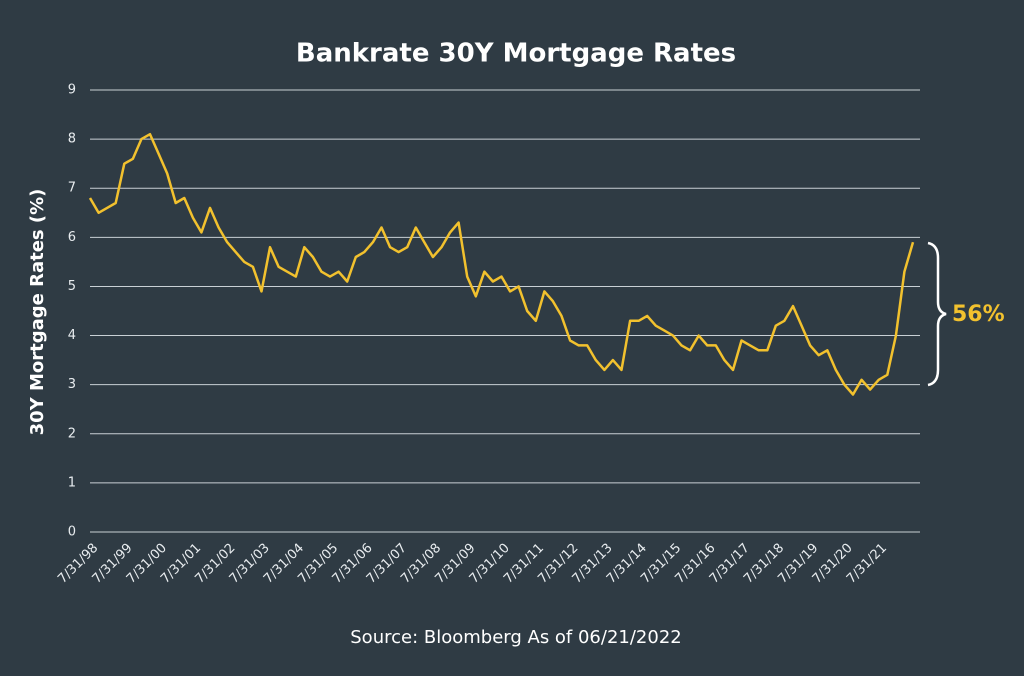  Describe the element at coordinates (72, 335) in the screenshot. I see `y-tick-label: 4` at that location.